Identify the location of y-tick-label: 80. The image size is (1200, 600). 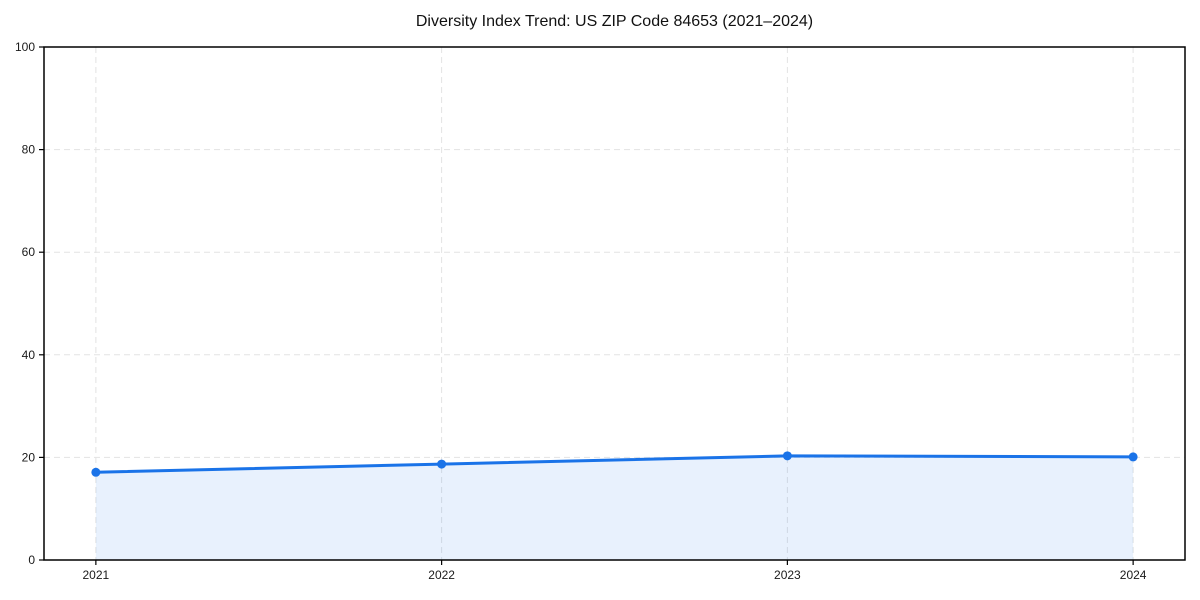
(29, 150).